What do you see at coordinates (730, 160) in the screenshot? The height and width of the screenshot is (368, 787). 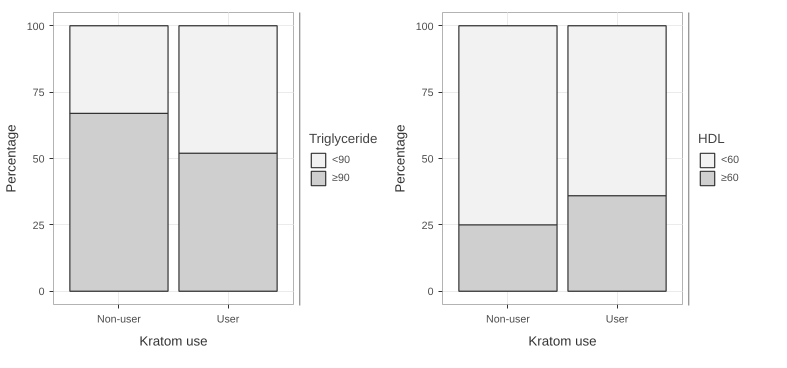 I see `legend-label: <60` at bounding box center [730, 160].